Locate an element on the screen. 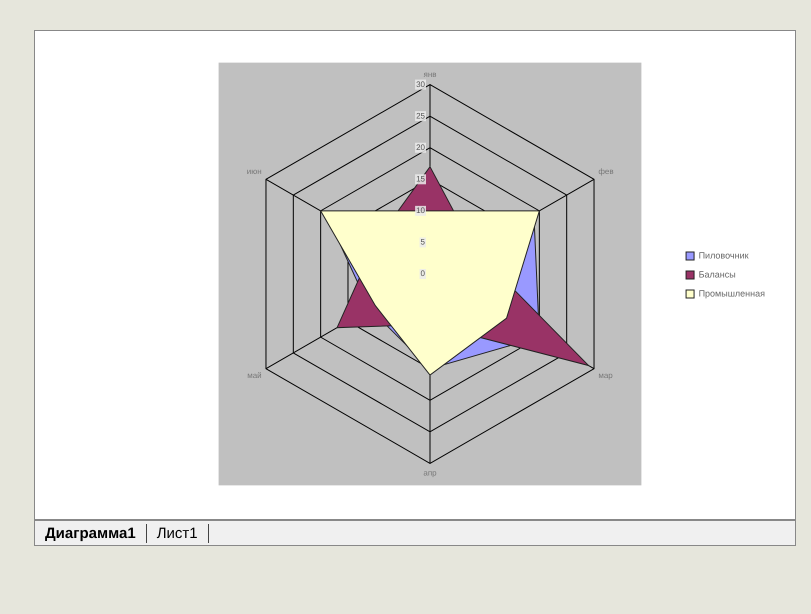  y-tick-label: 25 is located at coordinates (421, 115).